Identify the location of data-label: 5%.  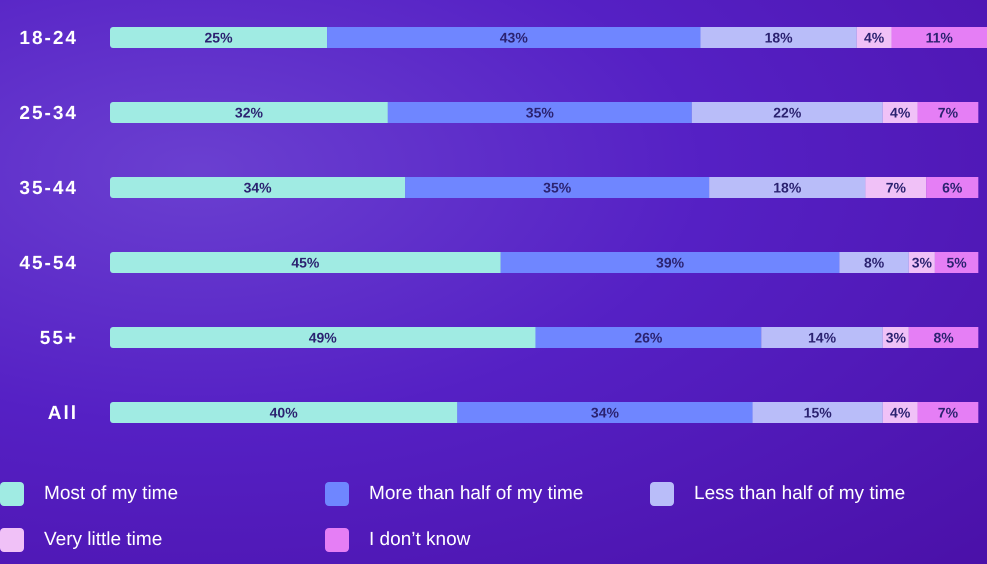
(957, 262).